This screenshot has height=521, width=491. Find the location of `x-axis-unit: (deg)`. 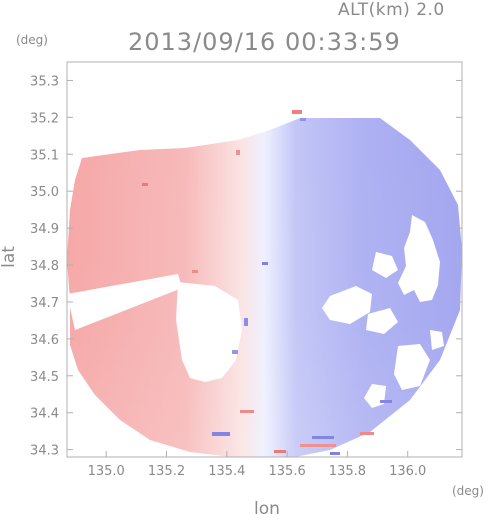

x-axis-unit: (deg) is located at coordinates (468, 491).